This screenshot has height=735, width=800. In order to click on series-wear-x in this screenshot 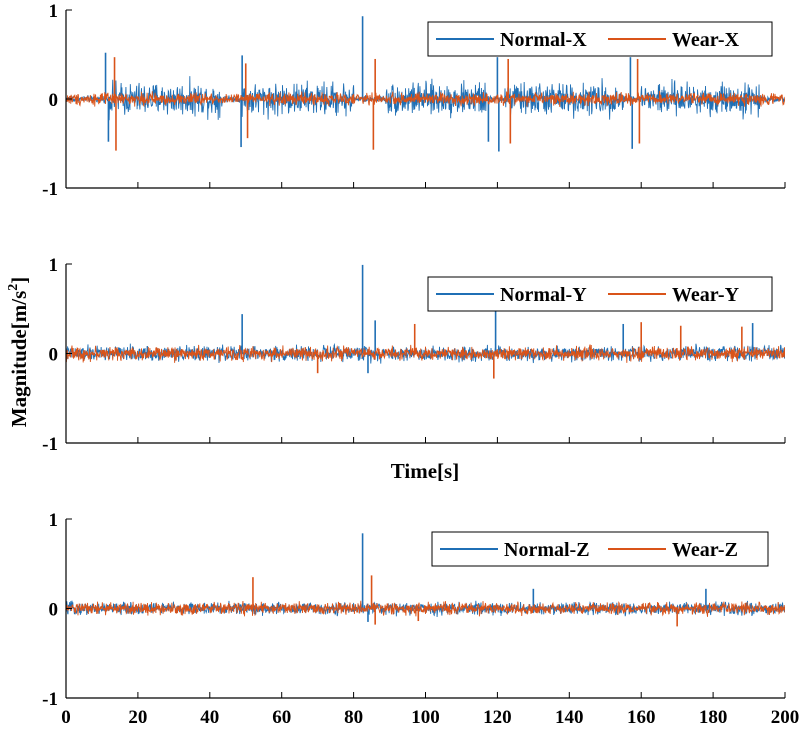, I will do `click(425, 99)`.